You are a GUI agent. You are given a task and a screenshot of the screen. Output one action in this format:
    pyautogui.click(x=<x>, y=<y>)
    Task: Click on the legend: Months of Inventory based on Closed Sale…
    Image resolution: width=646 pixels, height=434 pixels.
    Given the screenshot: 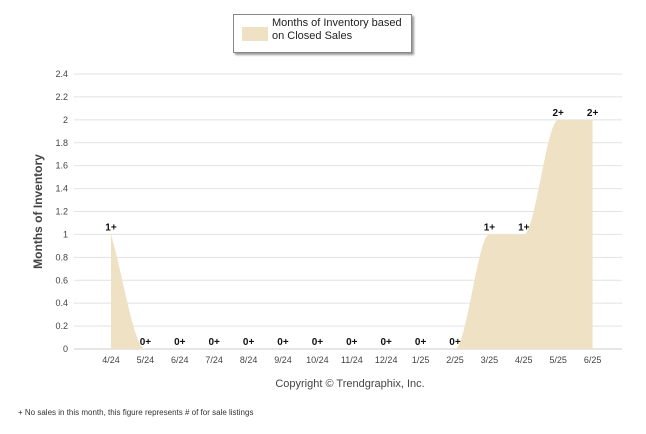 What is the action you would take?
    pyautogui.click(x=322, y=33)
    